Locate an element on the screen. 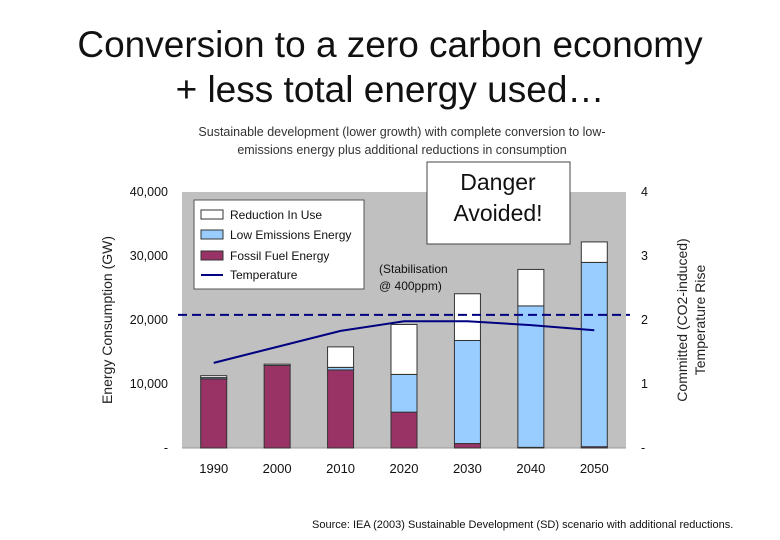 This screenshot has height=540, width=780. bar-reduction-2000 is located at coordinates (277, 364).